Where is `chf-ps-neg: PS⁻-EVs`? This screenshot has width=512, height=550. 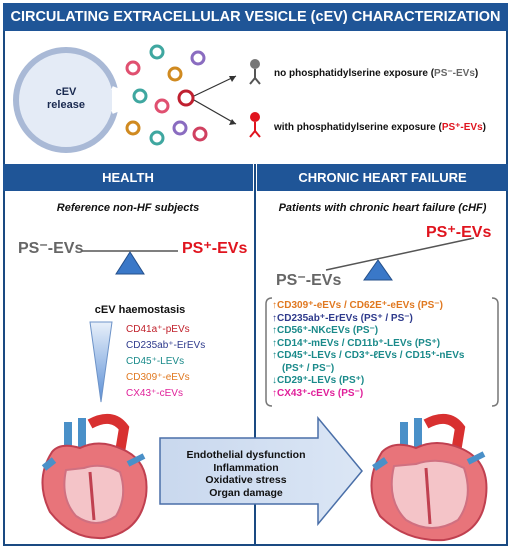
chf-ps-neg: PS⁻-EVs is located at coordinates (309, 280).